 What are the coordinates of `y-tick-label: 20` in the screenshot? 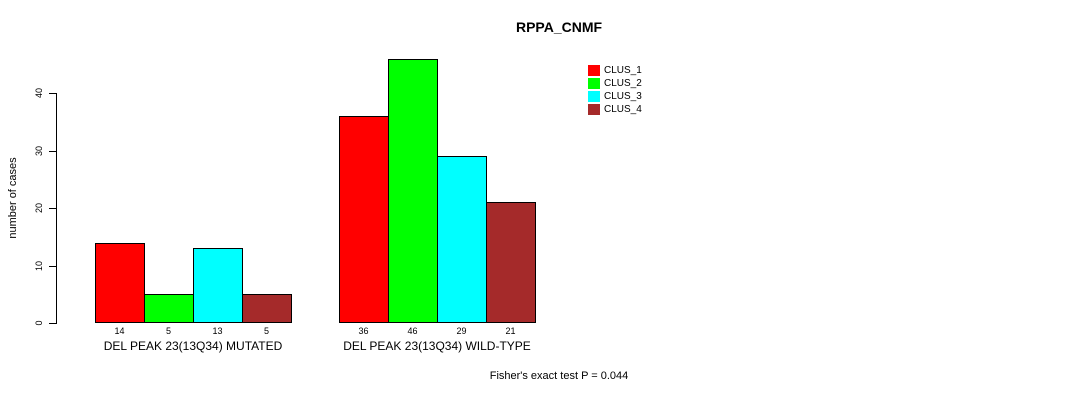 It's located at (39, 208).